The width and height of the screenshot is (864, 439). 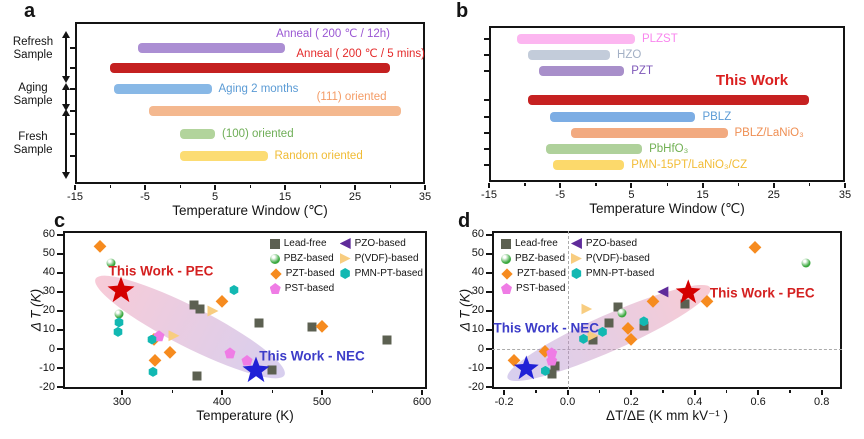 I want to click on legend-marker-diamond-icon, so click(x=507, y=273).